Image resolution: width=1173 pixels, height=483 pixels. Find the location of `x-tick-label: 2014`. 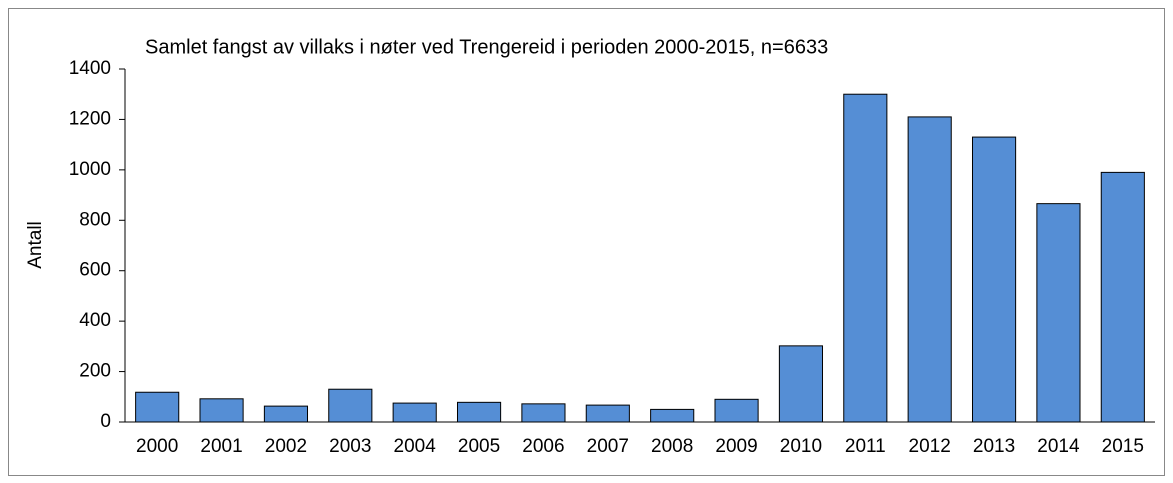

x-tick-label: 2014 is located at coordinates (1058, 446).